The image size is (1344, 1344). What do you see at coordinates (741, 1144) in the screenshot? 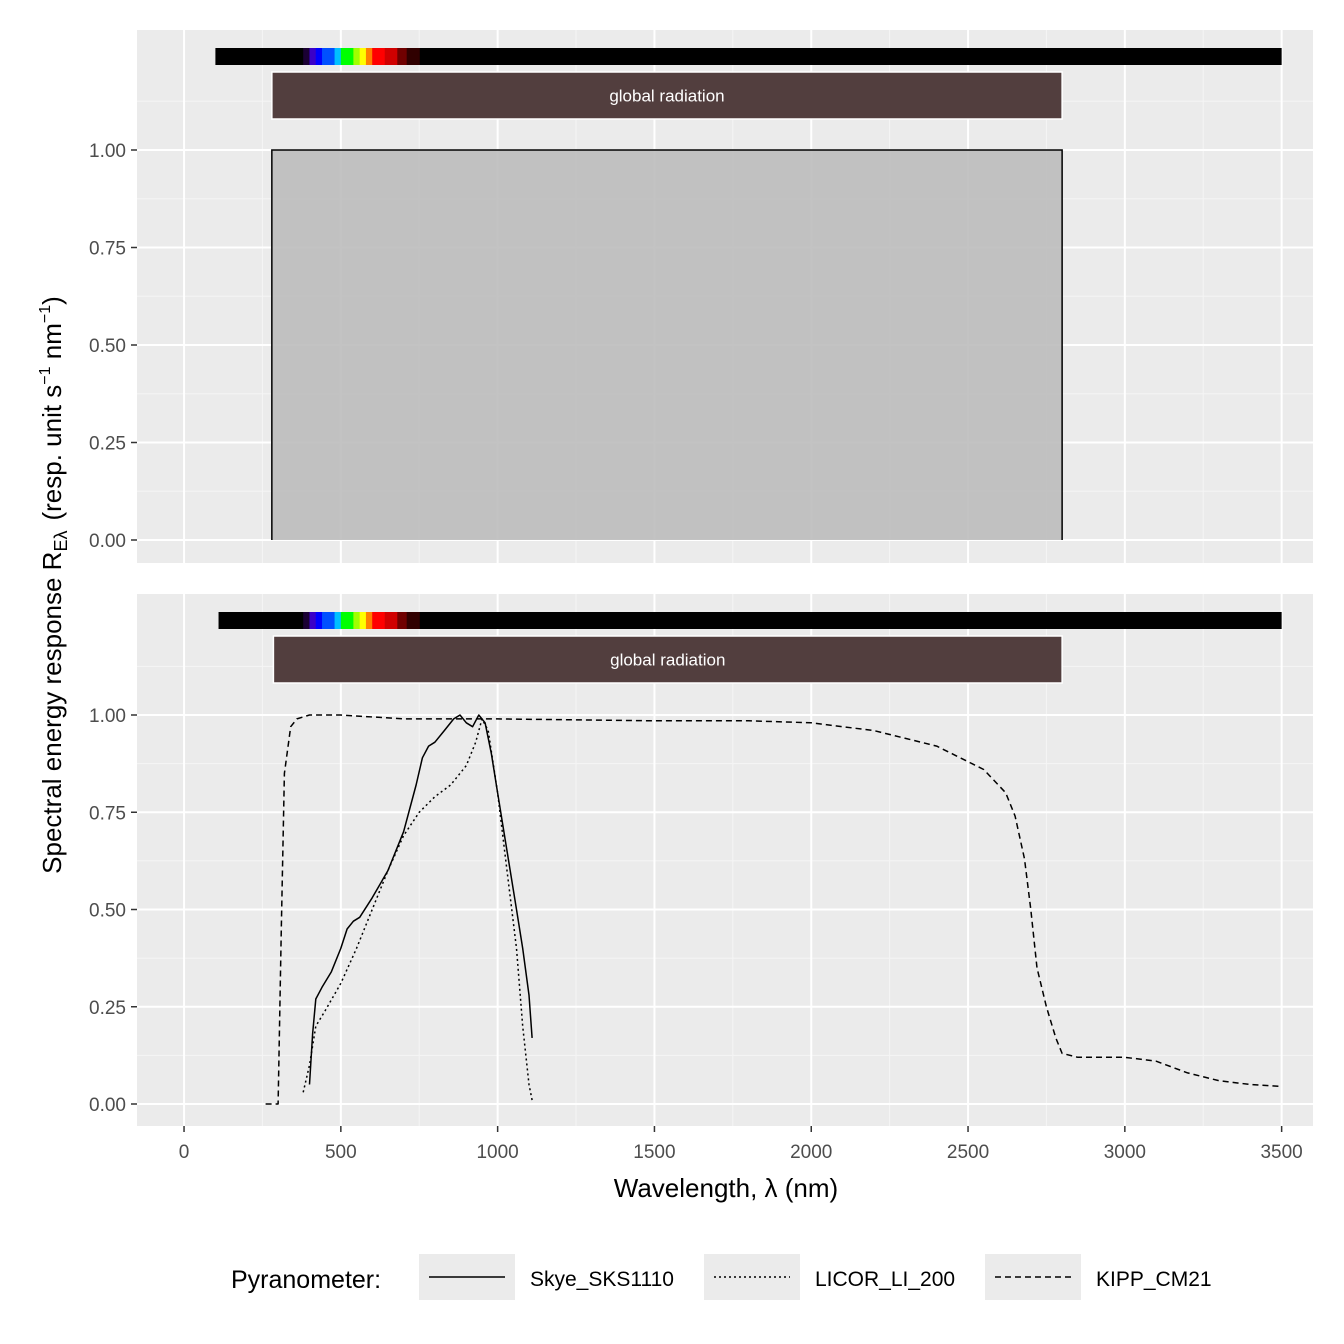
I see `x-axis: 0 500 1000 1500 2000 2500 3000 3500` at bounding box center [741, 1144].